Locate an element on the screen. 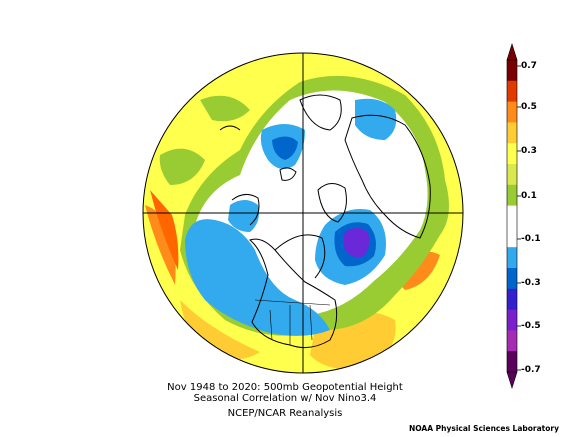 This screenshot has width=565, height=437. colorbar-arrow-top is located at coordinates (512, 51).